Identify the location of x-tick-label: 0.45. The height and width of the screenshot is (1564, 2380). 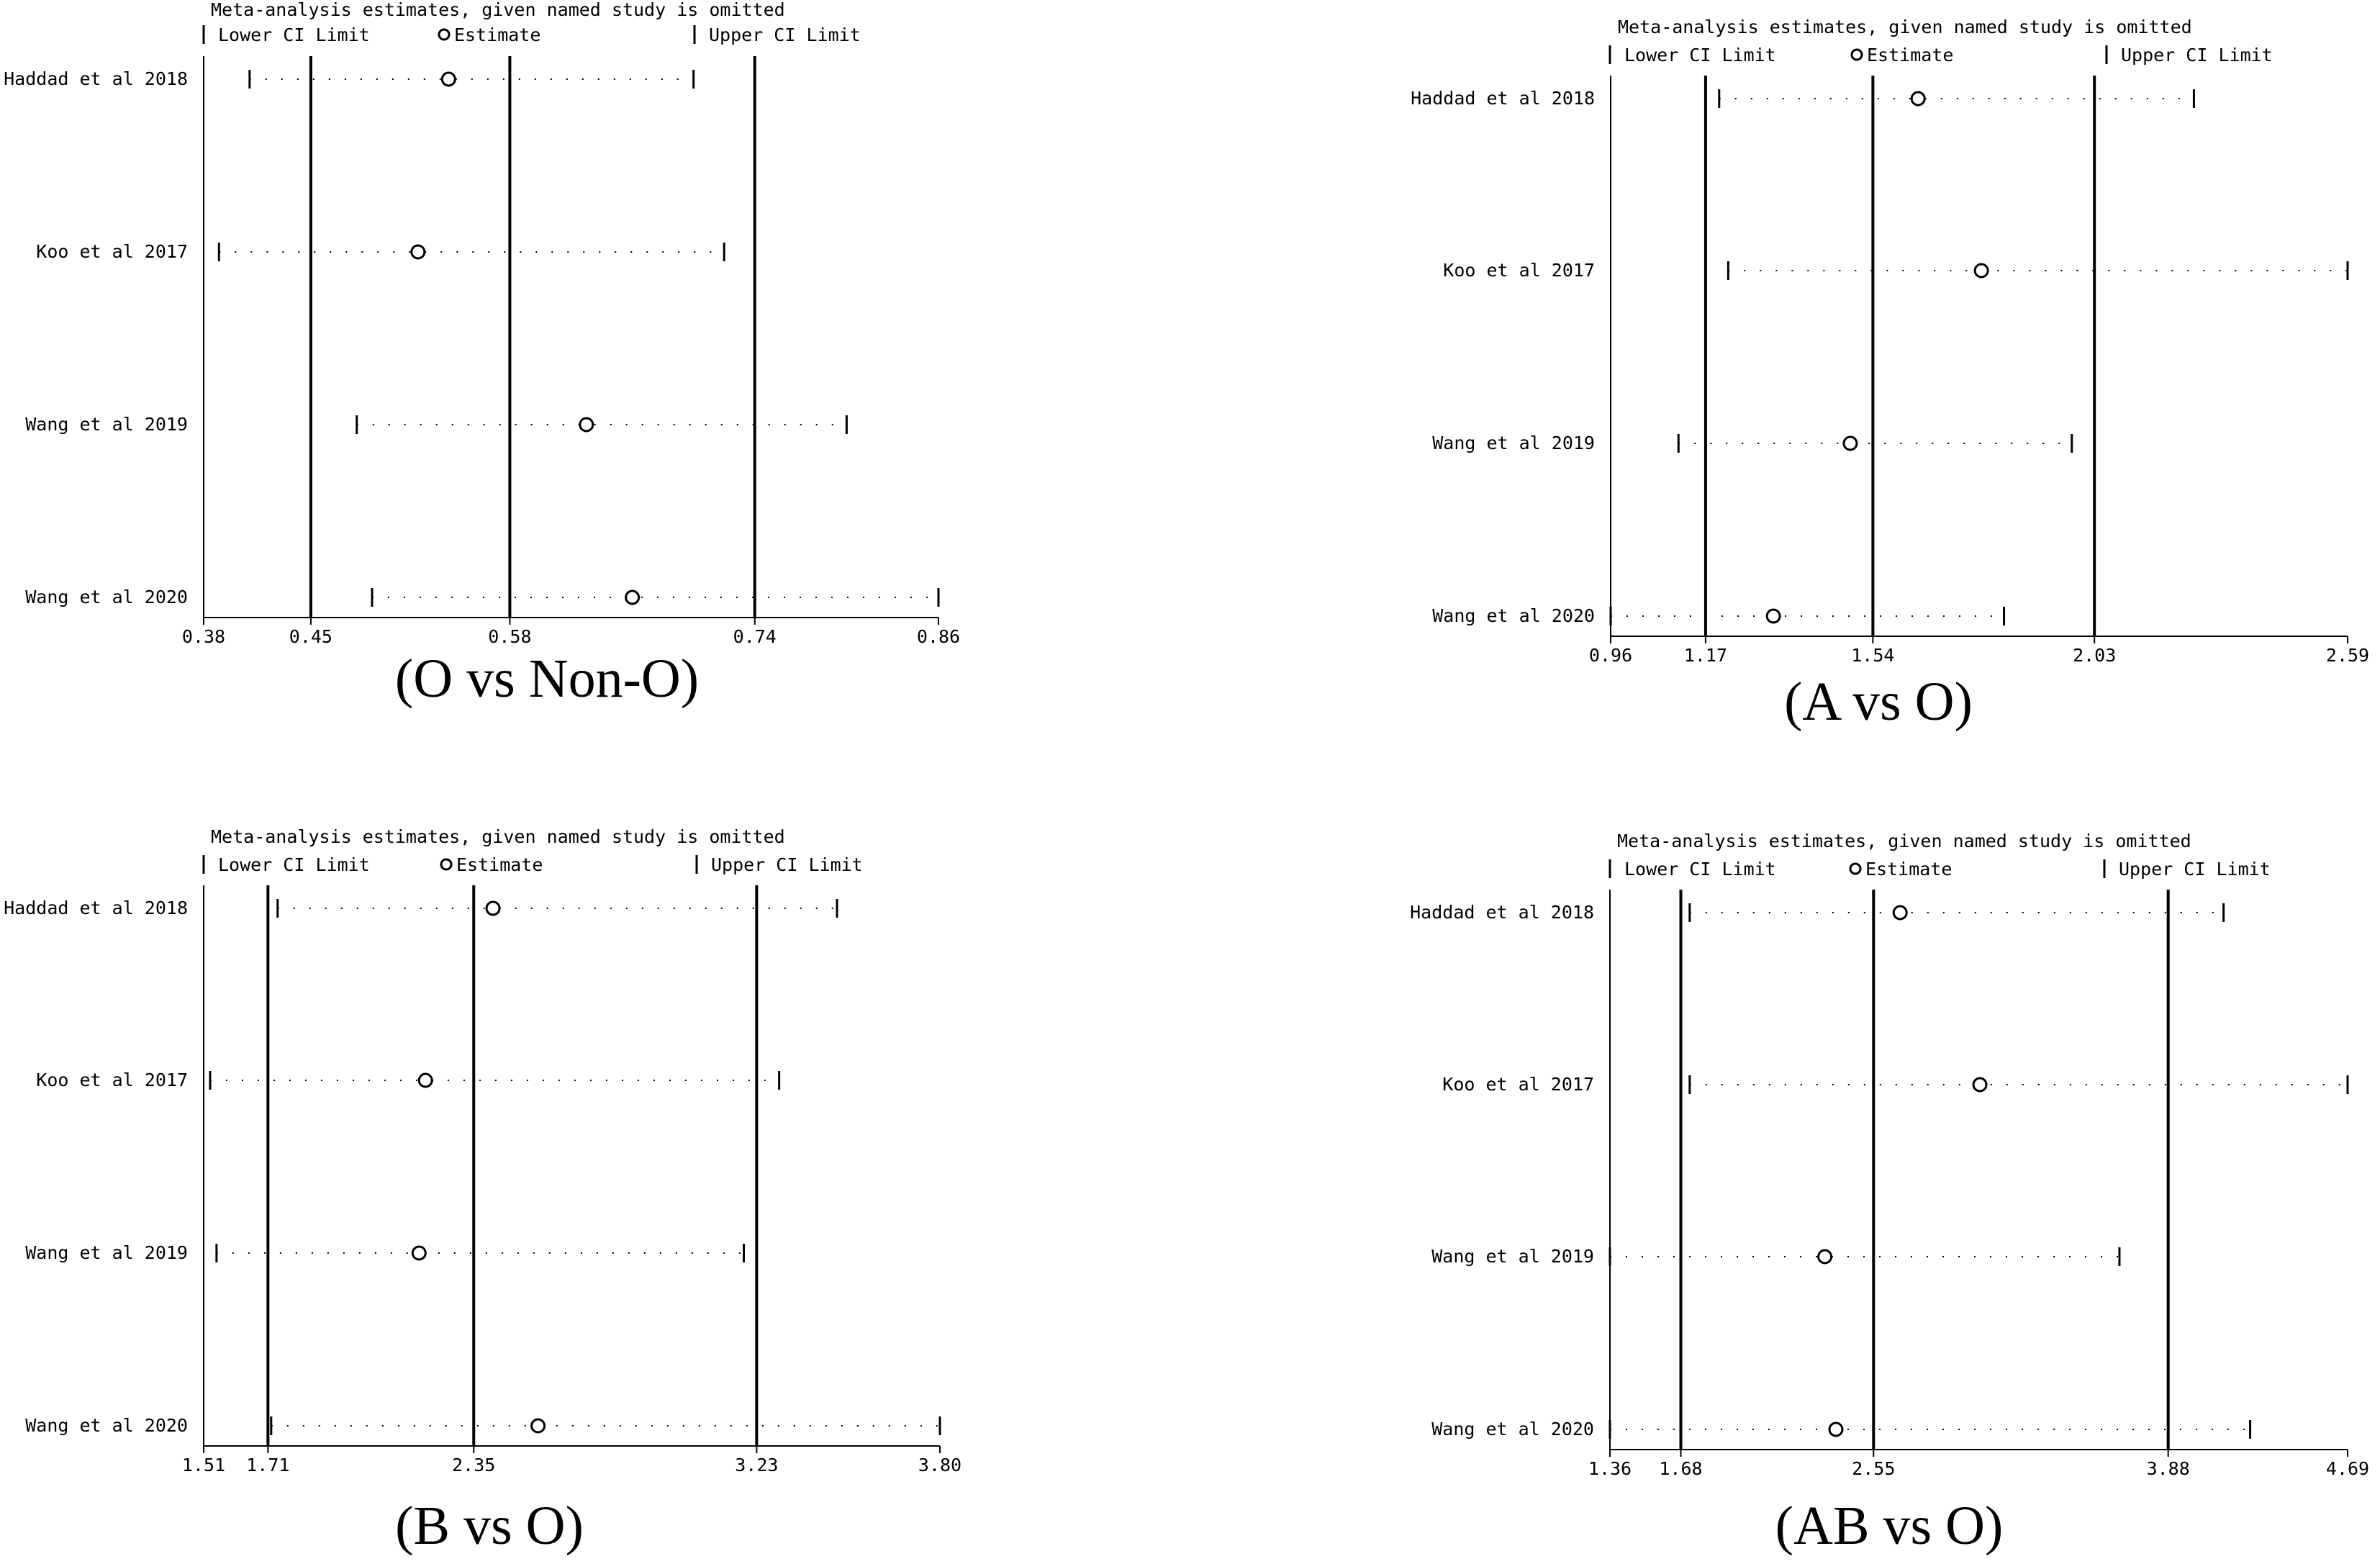
(310, 636).